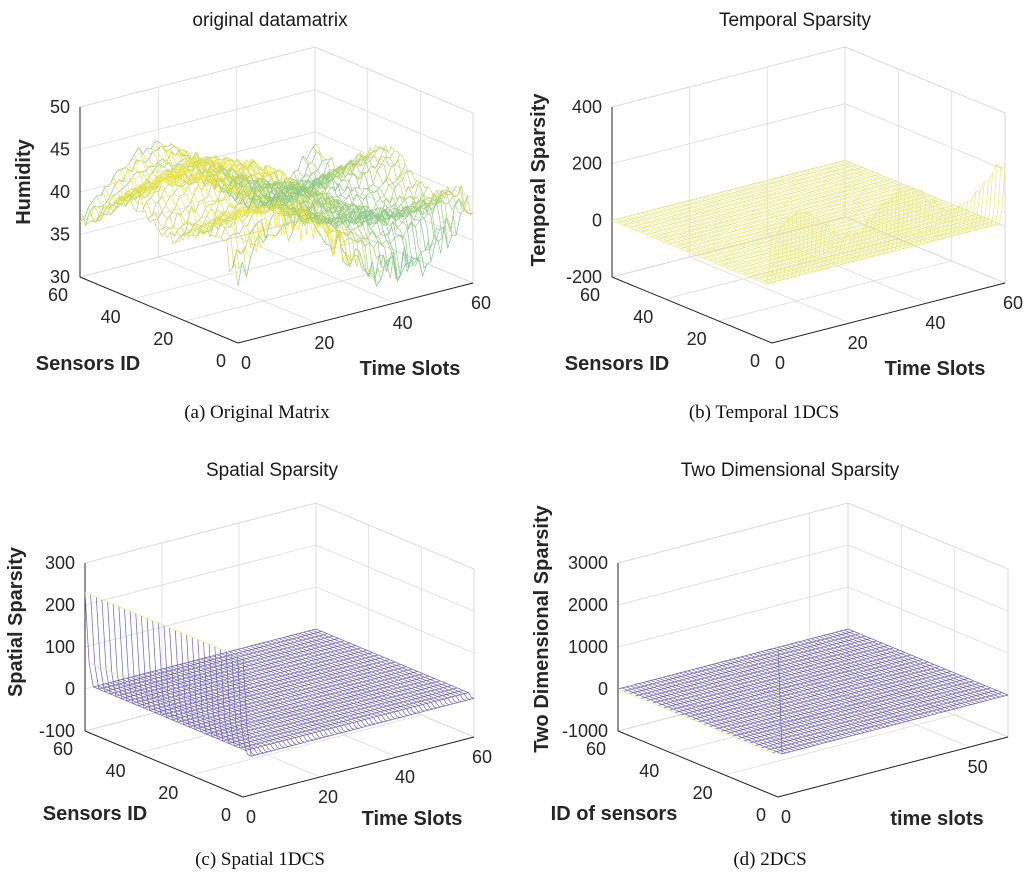 The height and width of the screenshot is (882, 1024). Describe the element at coordinates (588, 605) in the screenshot. I see `z-tick-label: 2000` at that location.